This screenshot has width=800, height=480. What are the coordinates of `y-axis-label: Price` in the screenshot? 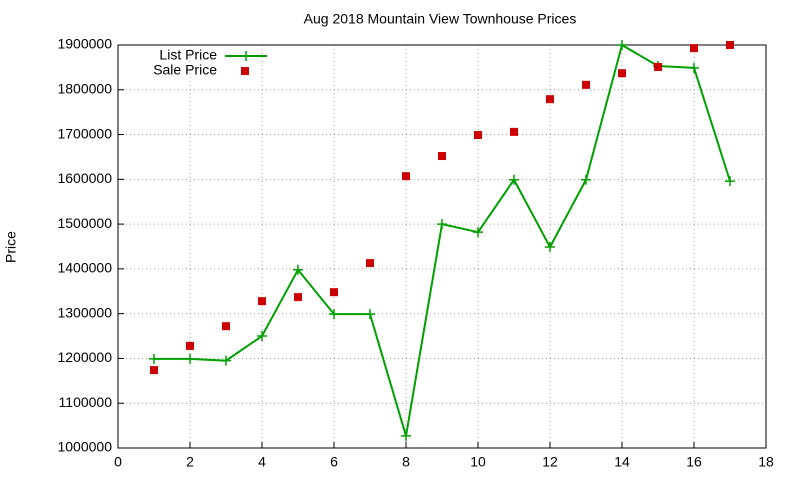 It's located at (11, 247).